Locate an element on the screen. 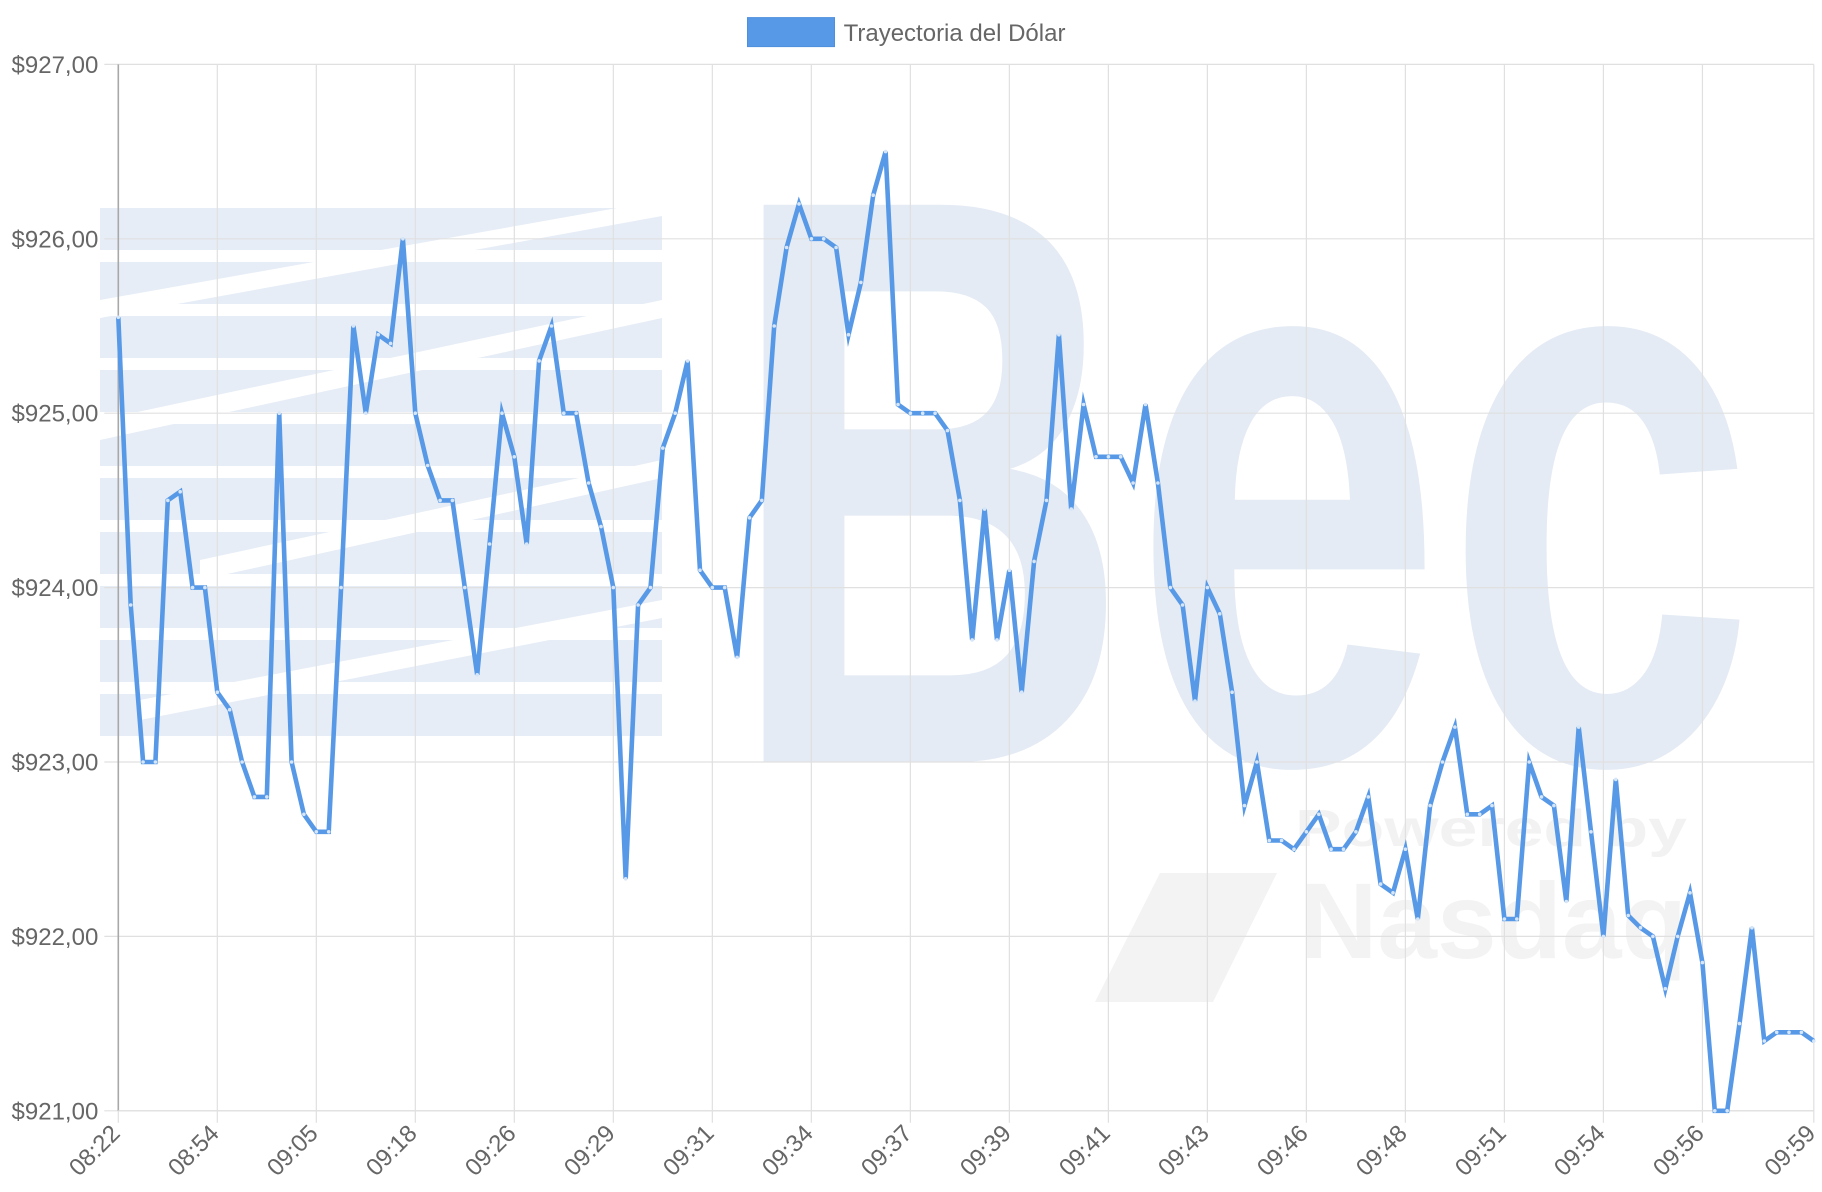 This screenshot has height=1192, width=1822. legend: Trayectoria del Dólar is located at coordinates (906, 32).